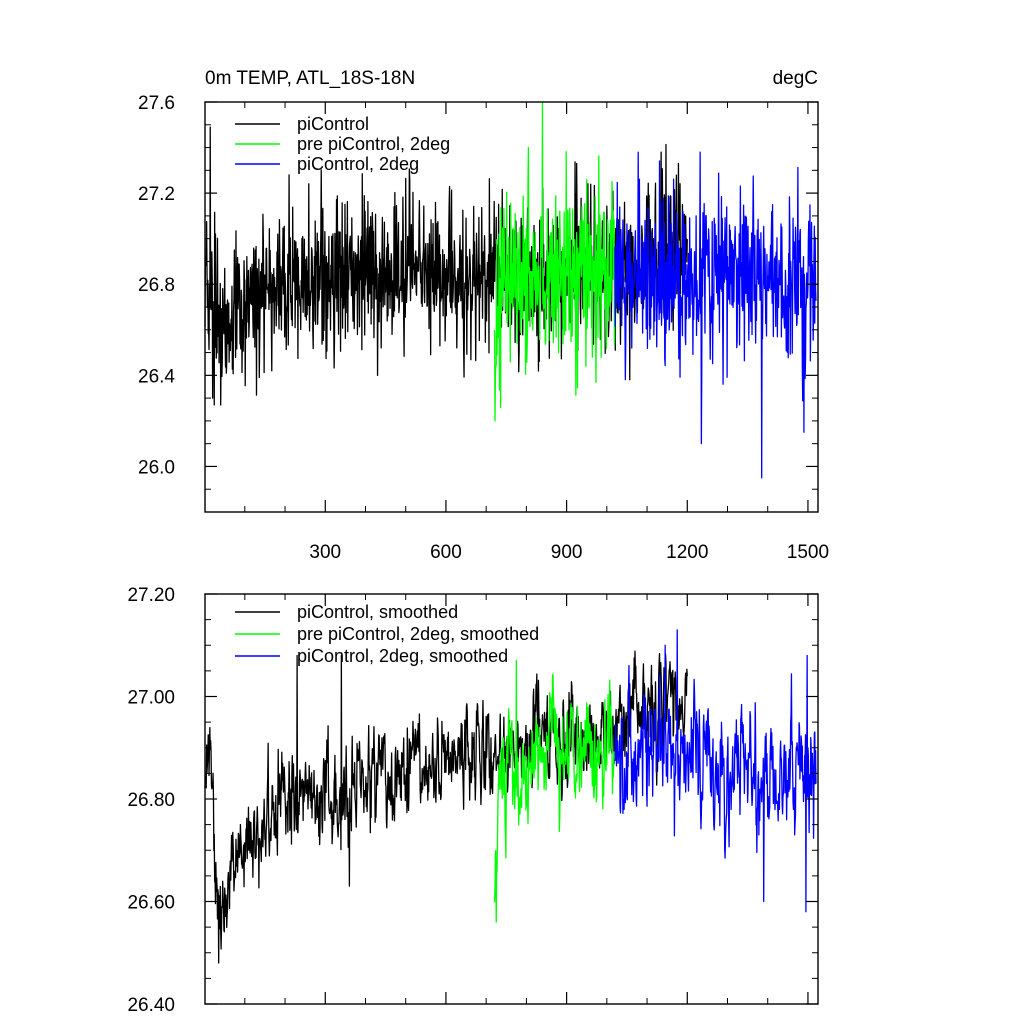 This screenshot has height=1024, width=1024. Describe the element at coordinates (715, 771) in the screenshot. I see `series-line-picontrol-2deg-smoothed` at that location.